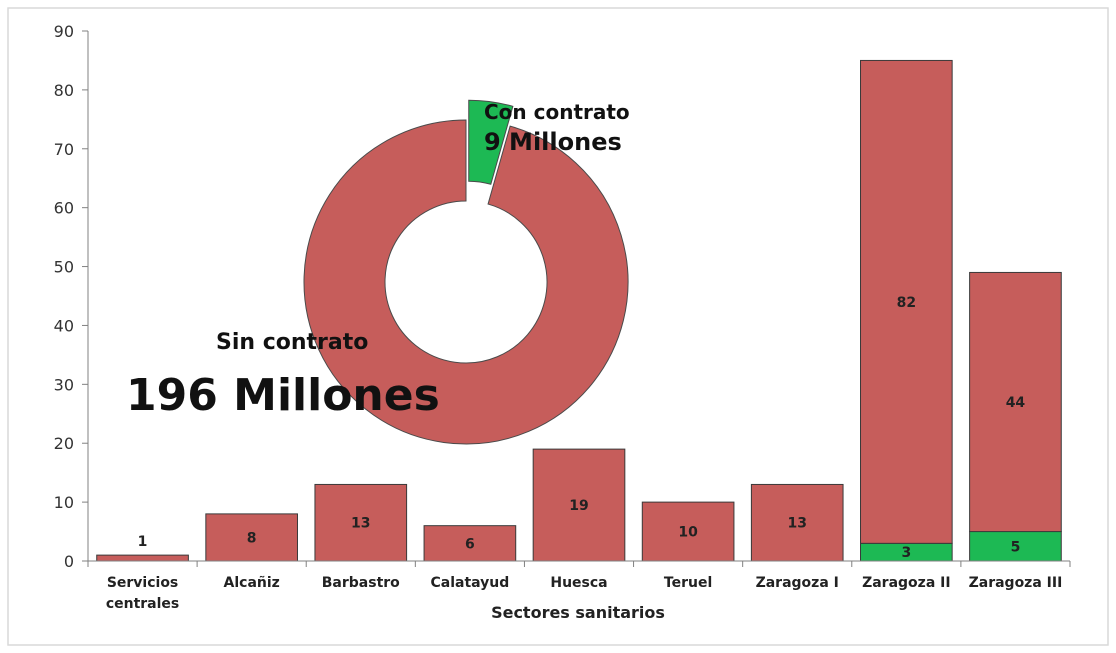  What do you see at coordinates (906, 583) in the screenshot?
I see `x-tick-label: Zaragoza II` at bounding box center [906, 583].